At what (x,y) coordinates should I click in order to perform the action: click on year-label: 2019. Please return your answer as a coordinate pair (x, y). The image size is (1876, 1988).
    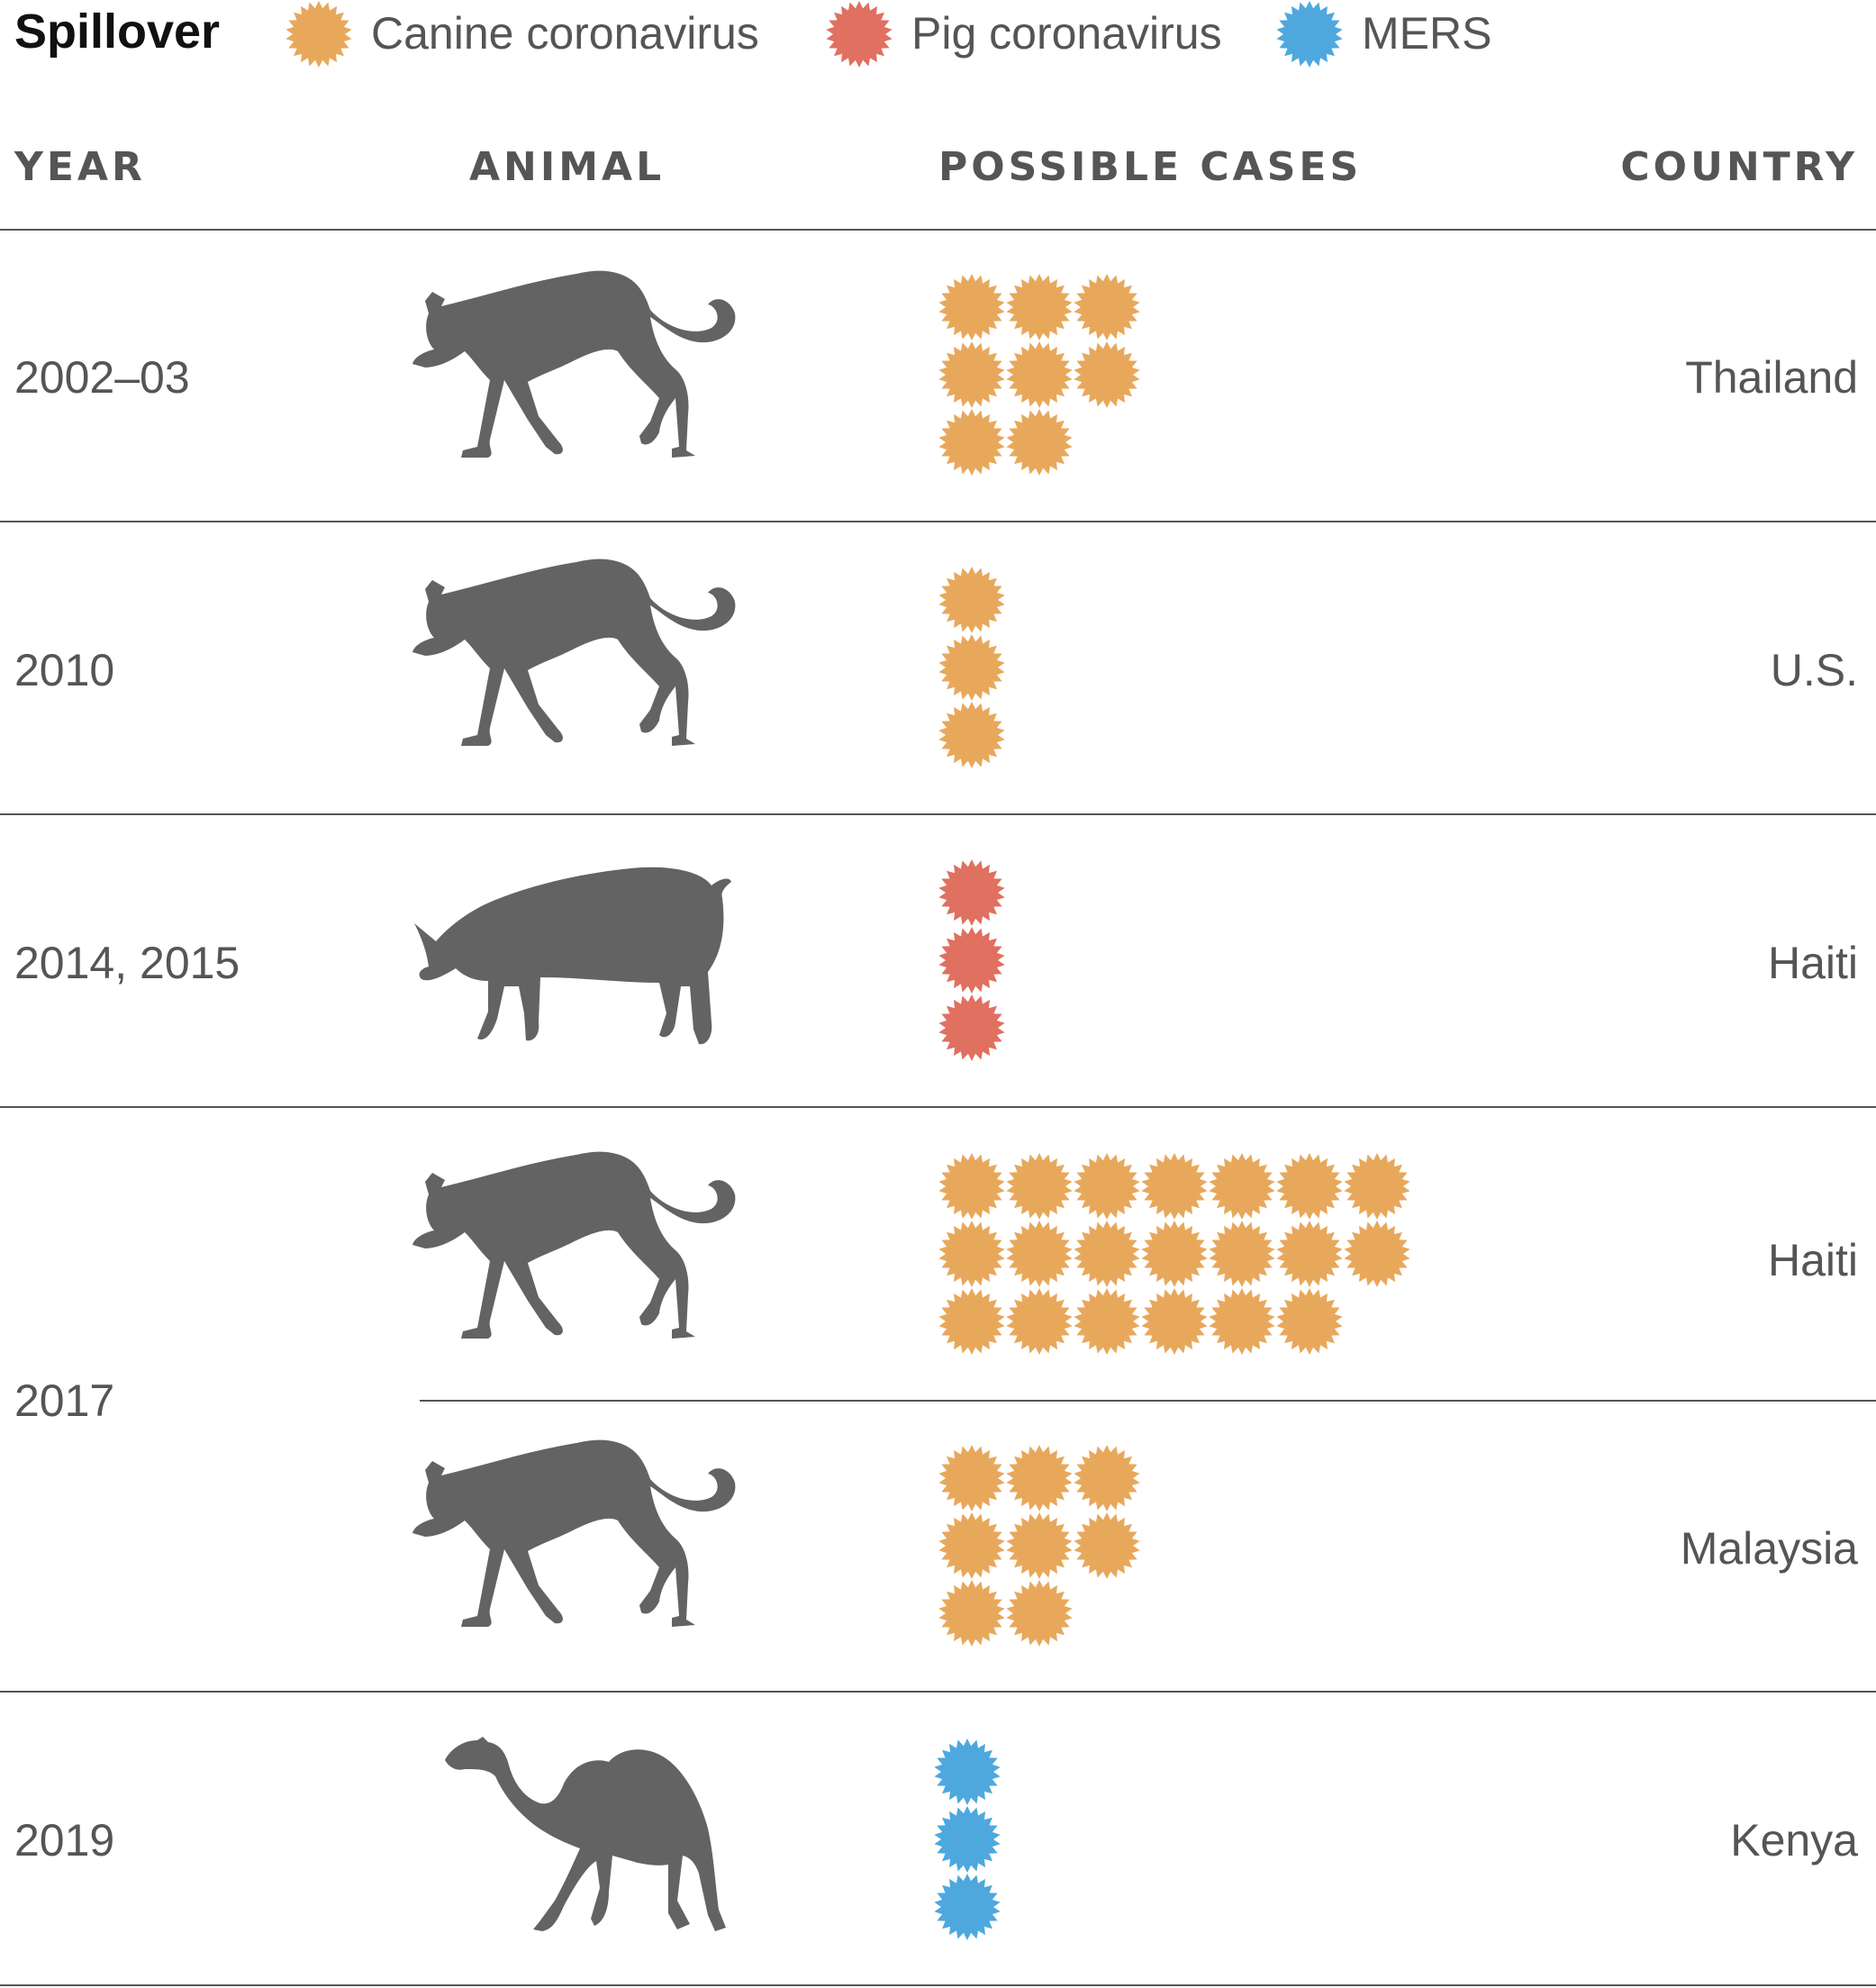
    Looking at the image, I should click on (64, 1840).